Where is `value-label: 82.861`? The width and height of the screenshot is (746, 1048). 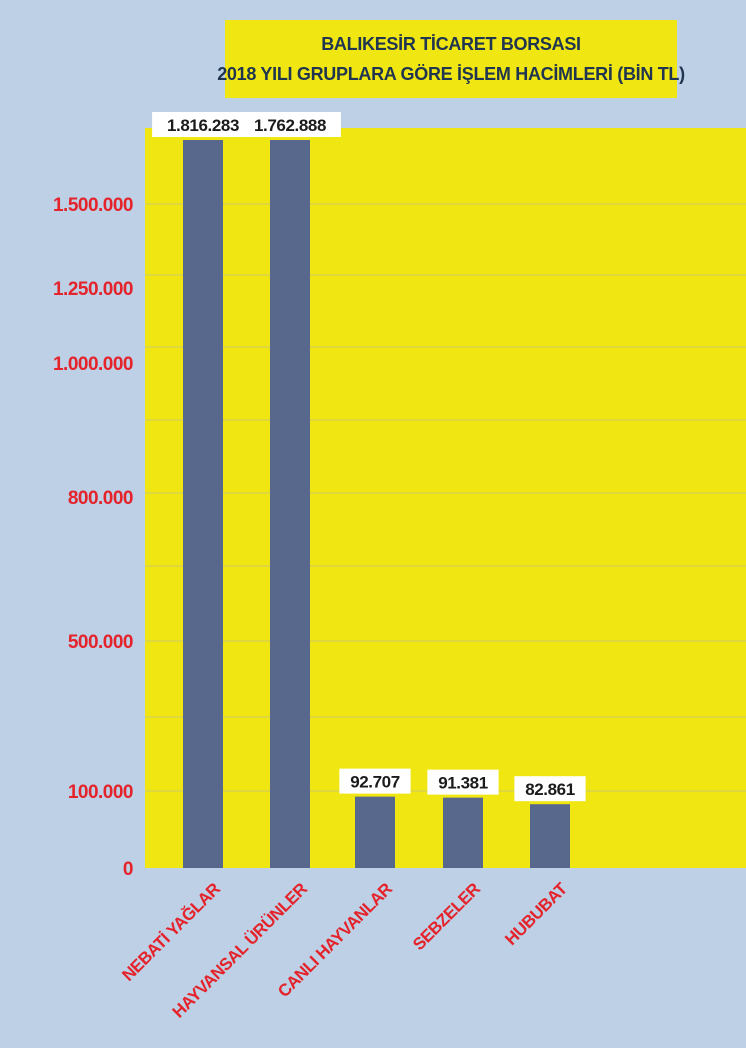
value-label: 82.861 is located at coordinates (550, 789).